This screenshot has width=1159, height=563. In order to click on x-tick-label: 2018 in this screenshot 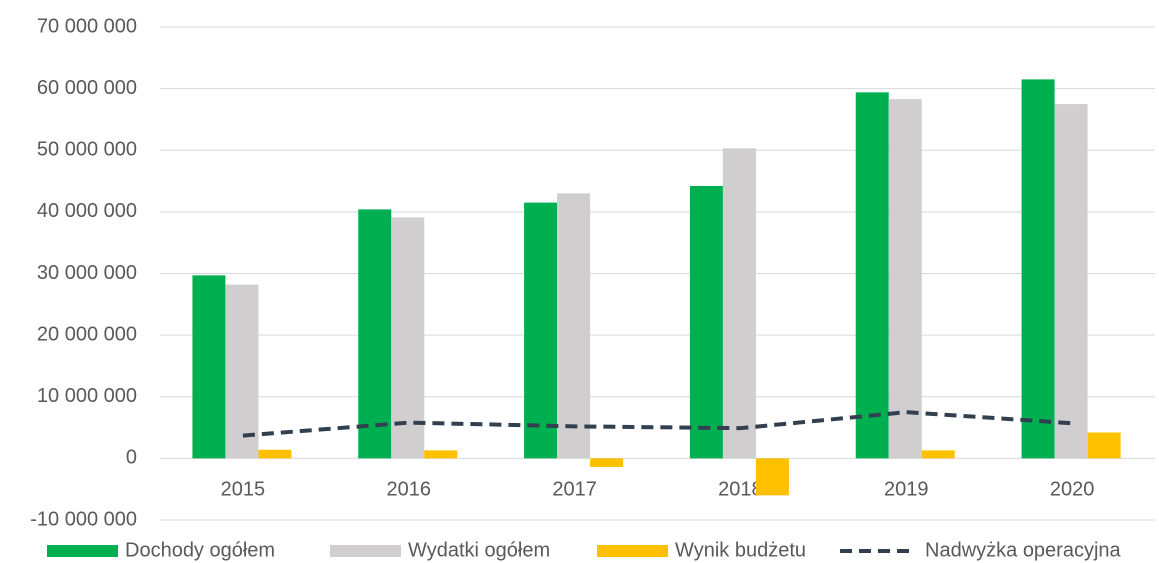, I will do `click(740, 489)`.